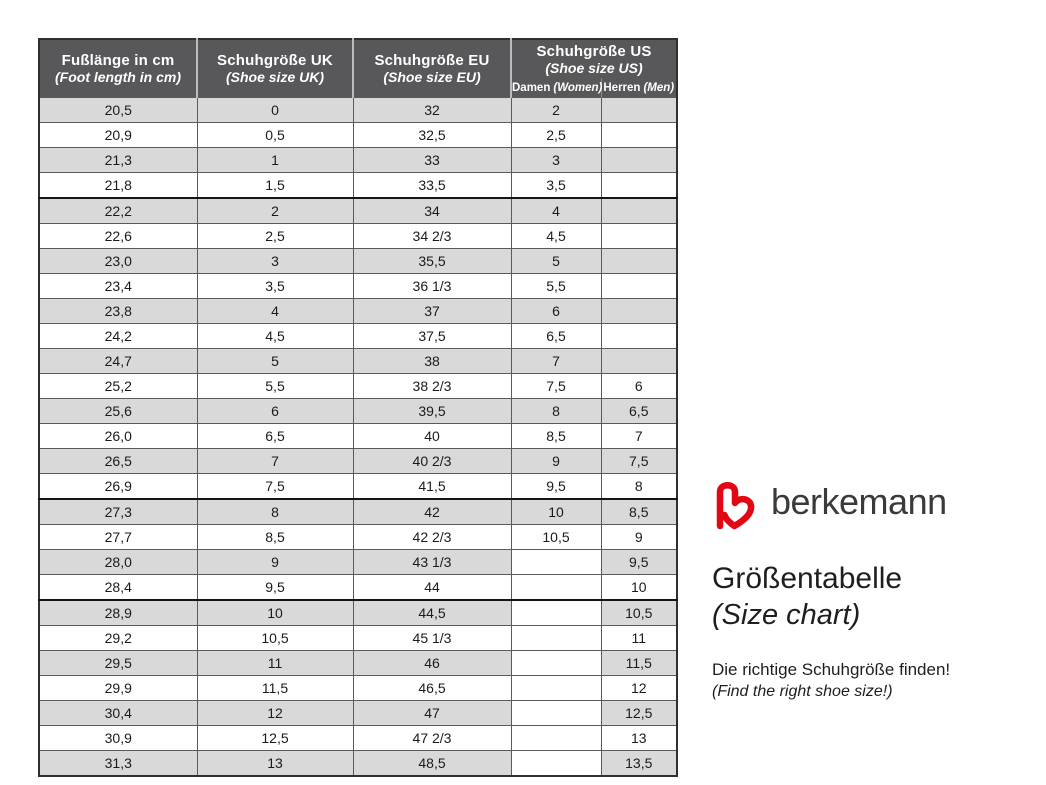 The image size is (1046, 785). Describe the element at coordinates (432, 612) in the screenshot. I see `table-cell: 44,5` at that location.